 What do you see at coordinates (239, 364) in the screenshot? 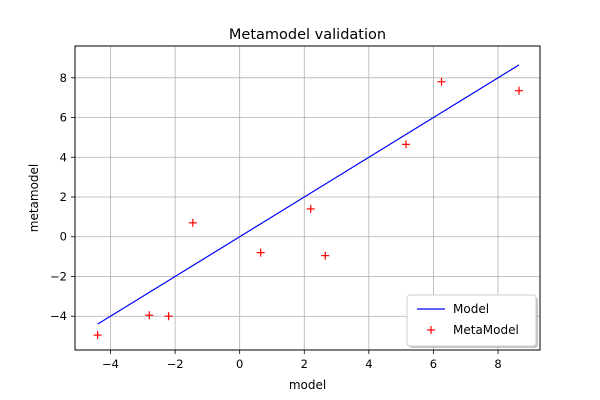
I see `x-tick-label: 0` at bounding box center [239, 364].